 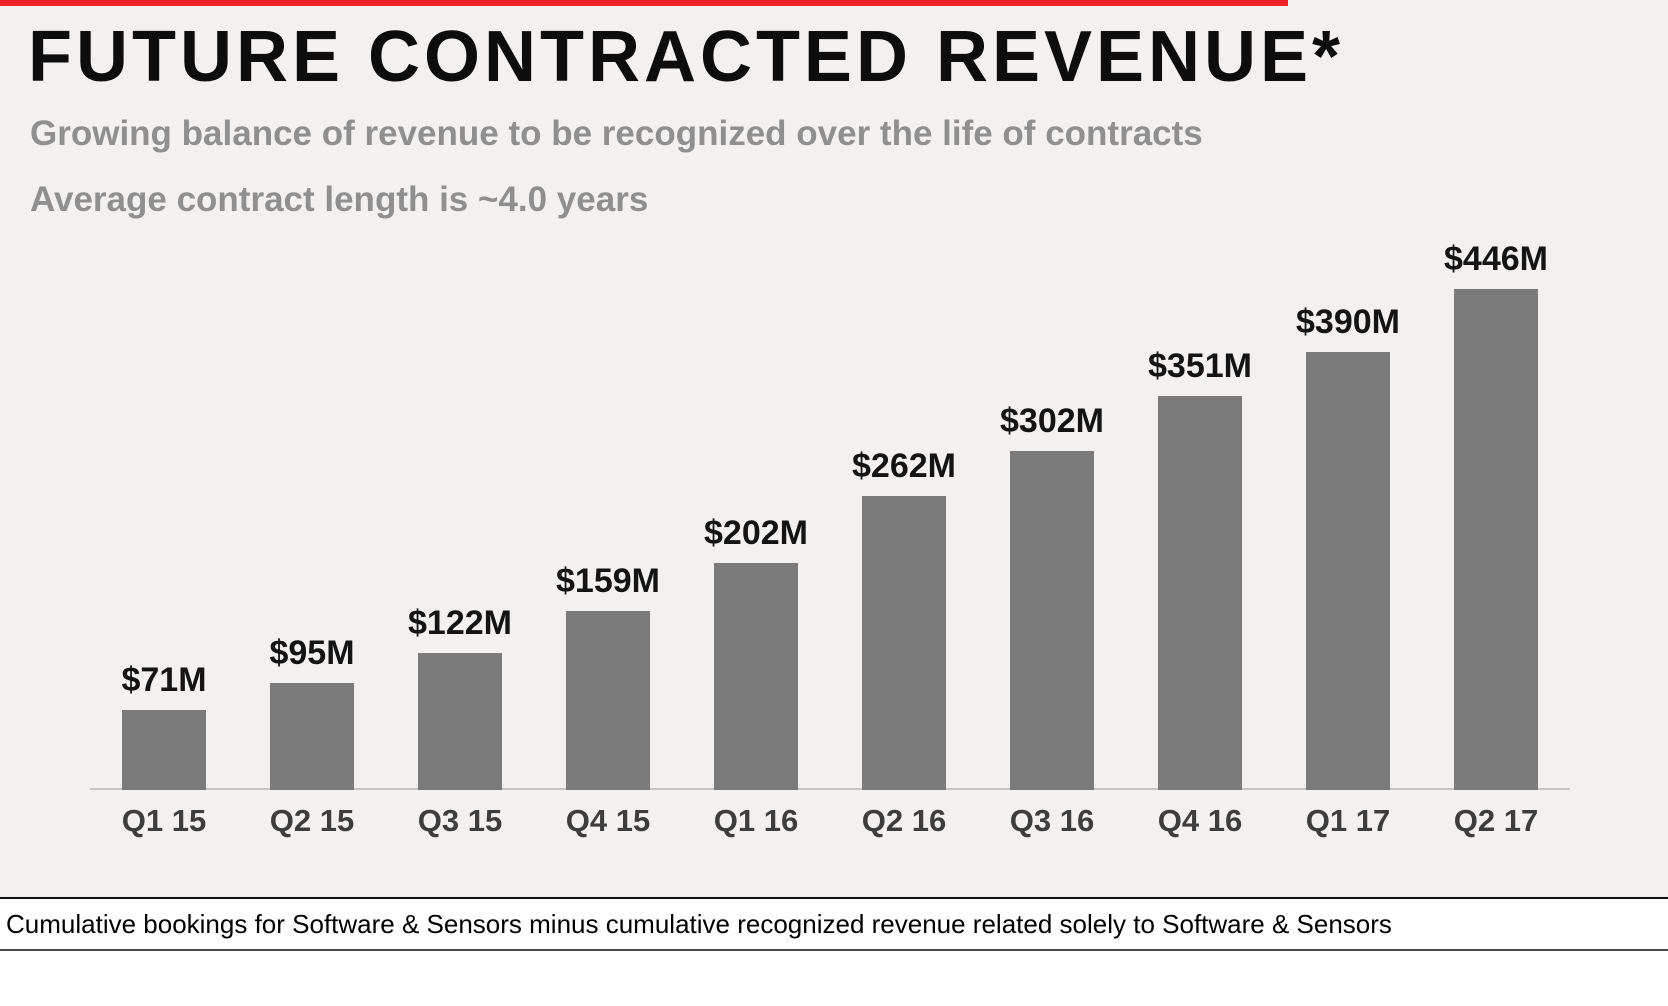 I want to click on bar-column: $262M Q2 16, so click(x=904, y=546).